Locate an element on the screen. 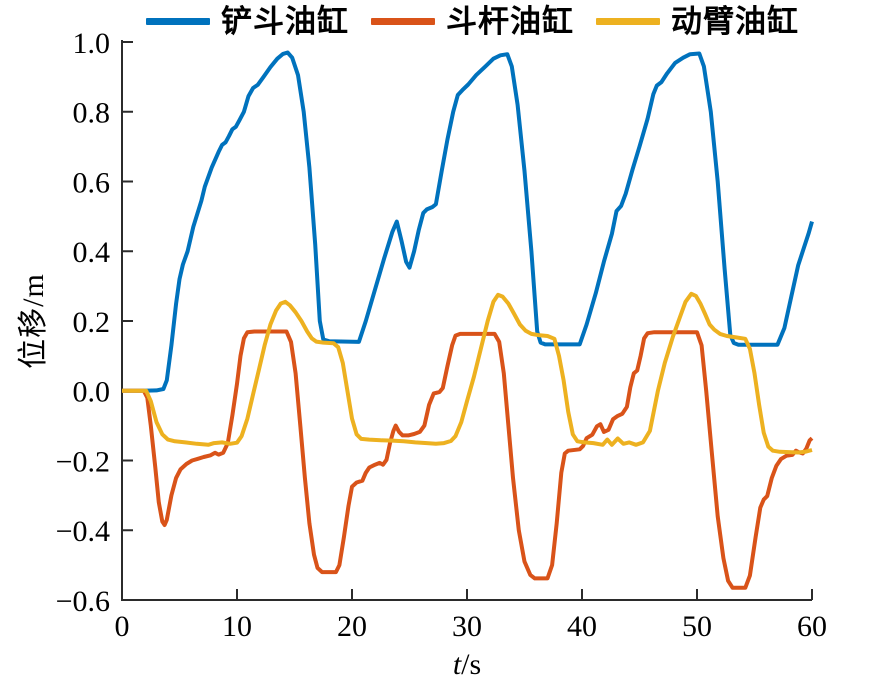 The image size is (888, 696). x-tick-label: 40 is located at coordinates (582, 626).